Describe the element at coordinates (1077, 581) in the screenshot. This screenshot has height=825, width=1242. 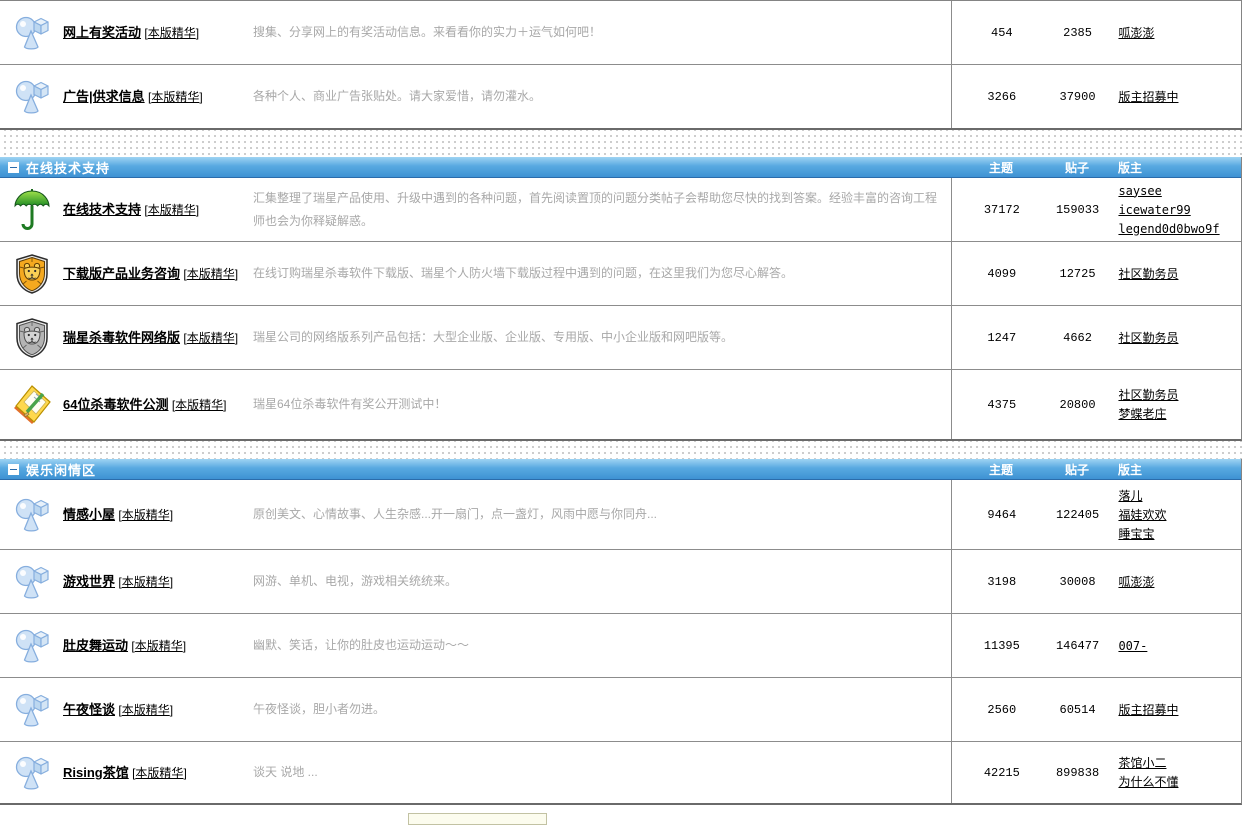
I see `posts-count: 30008` at that location.